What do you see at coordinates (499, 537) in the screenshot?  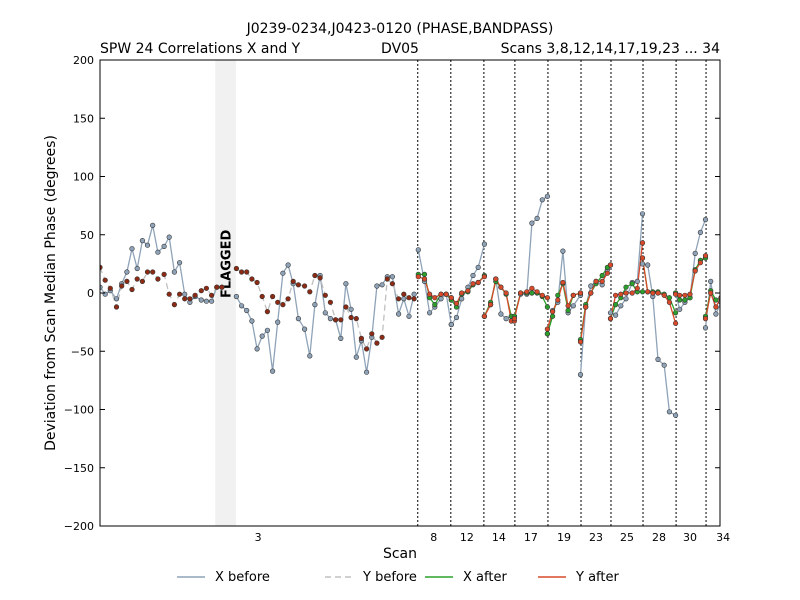 I see `x-tick-label: 14` at bounding box center [499, 537].